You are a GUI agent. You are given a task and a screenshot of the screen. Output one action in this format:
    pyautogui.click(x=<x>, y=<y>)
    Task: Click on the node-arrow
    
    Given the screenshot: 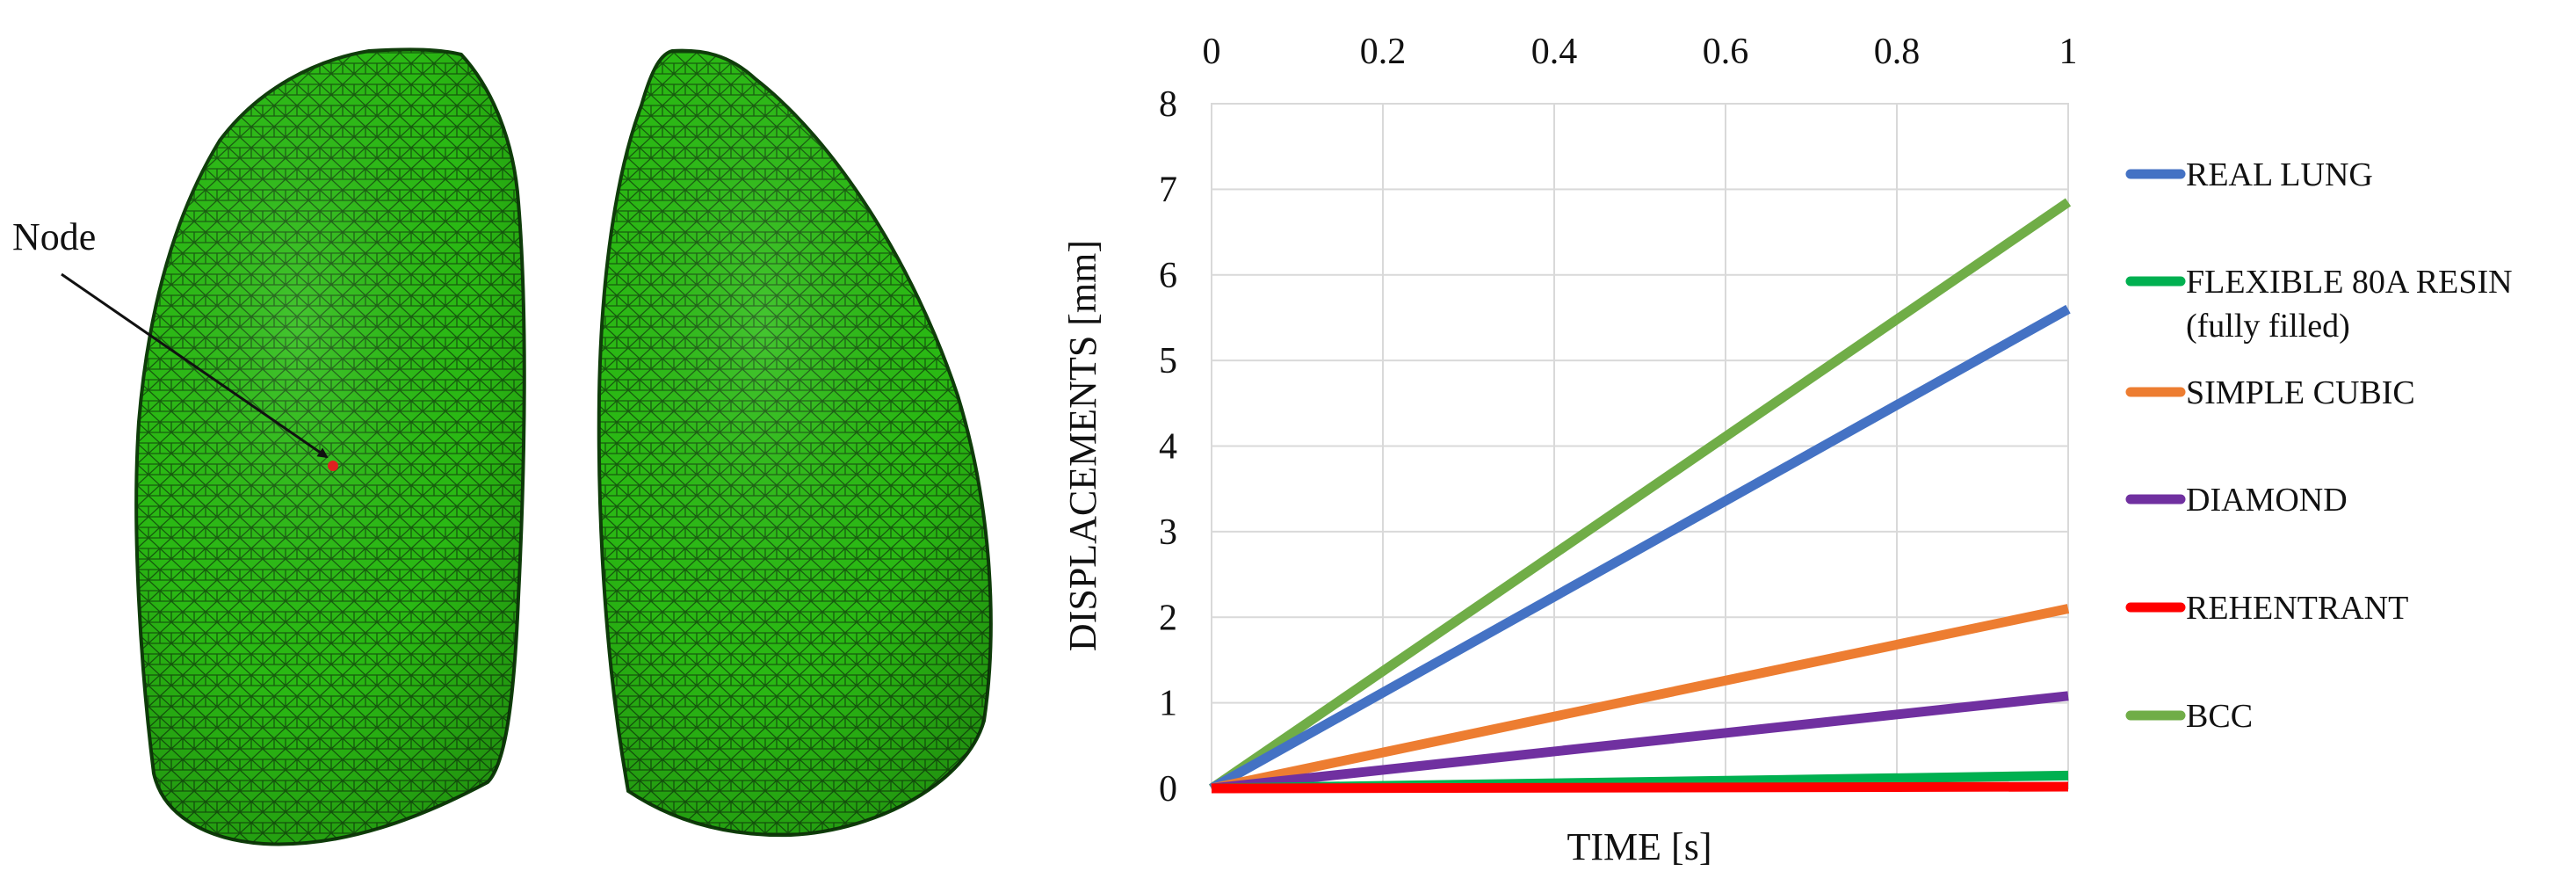 What is the action you would take?
    pyautogui.click(x=195, y=365)
    